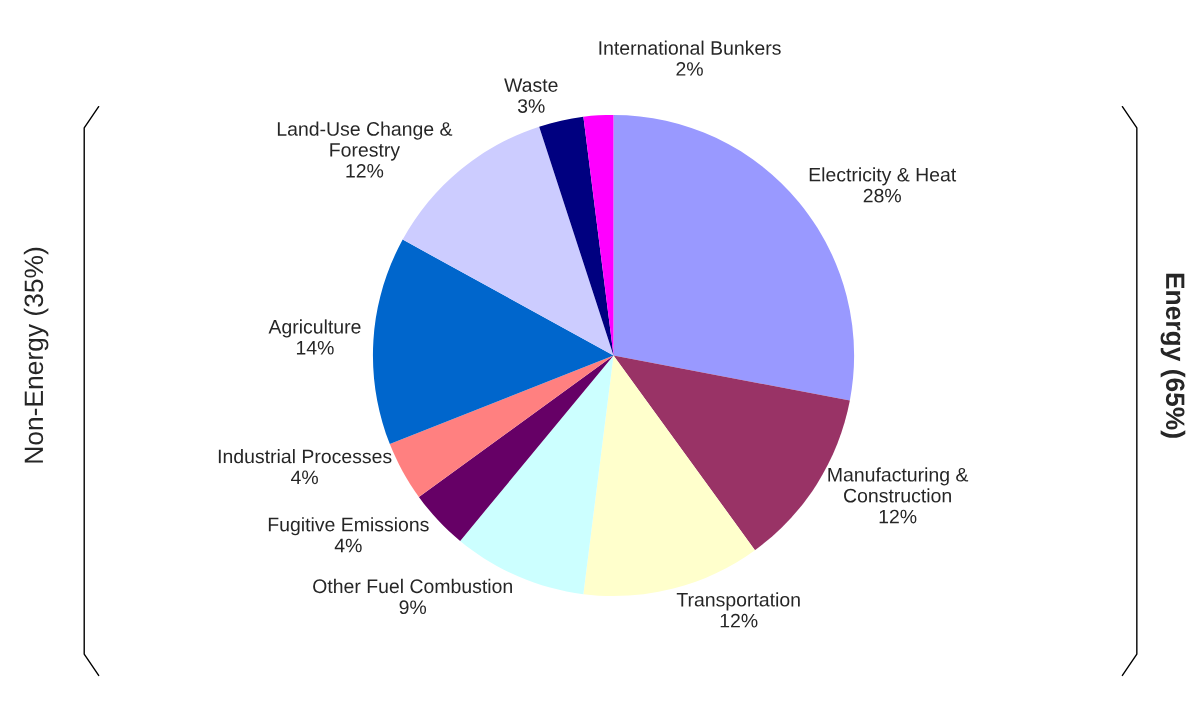 The width and height of the screenshot is (1203, 711). Describe the element at coordinates (315, 347) in the screenshot. I see `data-label: 14%` at that location.